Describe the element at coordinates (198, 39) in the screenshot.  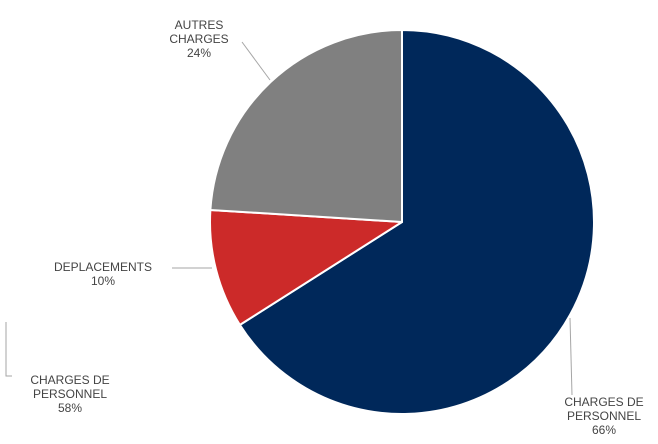
I see `slice-category-label-autres-charges: CHARGES` at that location.